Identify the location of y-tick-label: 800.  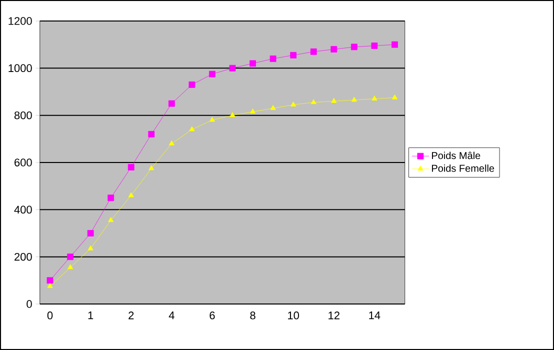
(23, 115).